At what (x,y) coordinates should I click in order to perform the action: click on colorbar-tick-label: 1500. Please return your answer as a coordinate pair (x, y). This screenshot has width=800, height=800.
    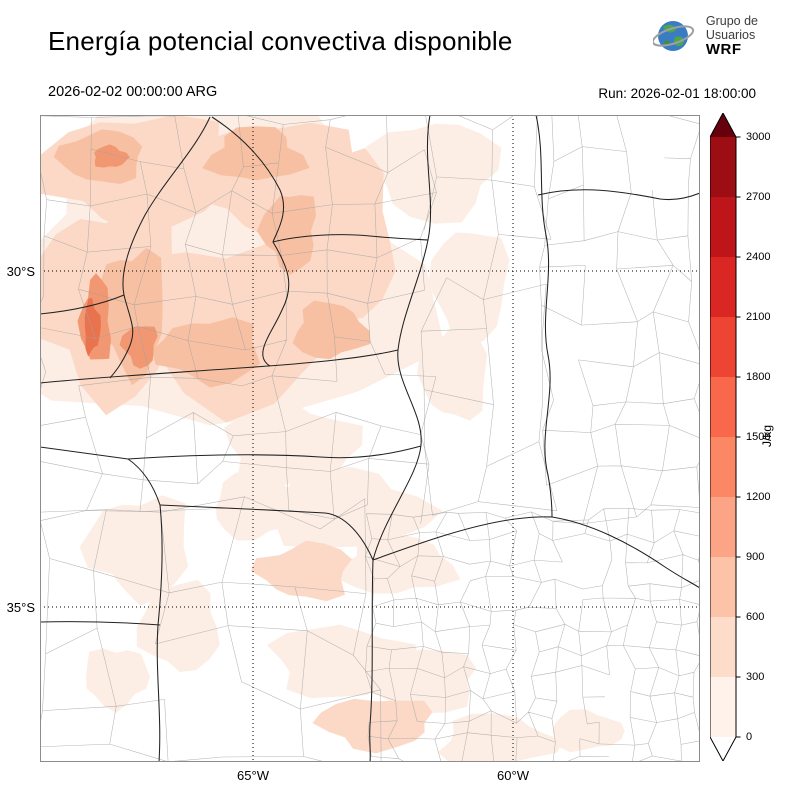
    Looking at the image, I should click on (758, 437).